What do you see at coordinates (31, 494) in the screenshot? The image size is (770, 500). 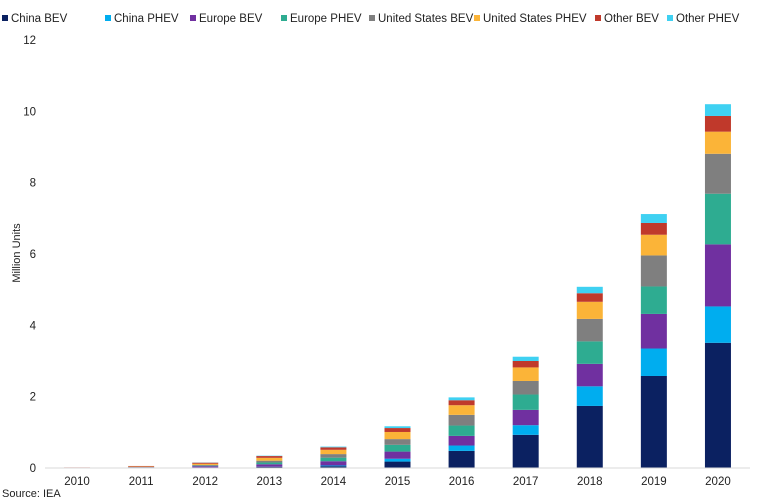 I see `source-note: Source: IEA` at bounding box center [31, 494].